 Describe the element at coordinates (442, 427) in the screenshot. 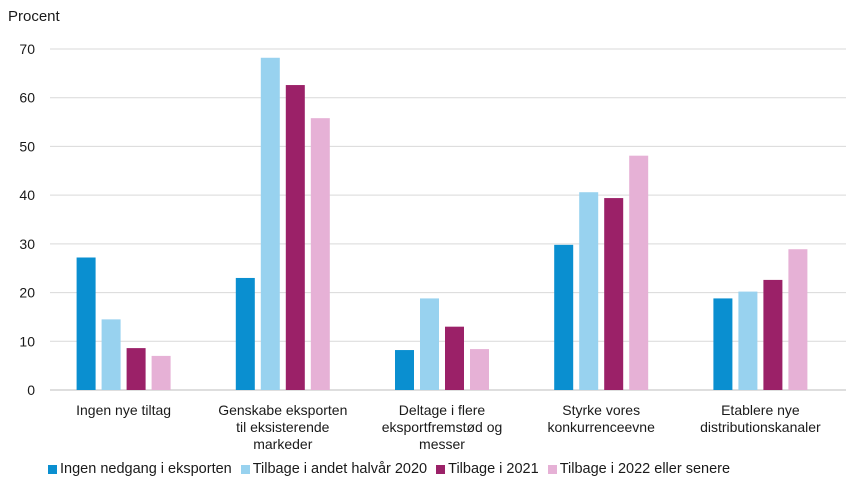

I see `x-category-label: Deltage i flere eksportfremstød og messer` at that location.